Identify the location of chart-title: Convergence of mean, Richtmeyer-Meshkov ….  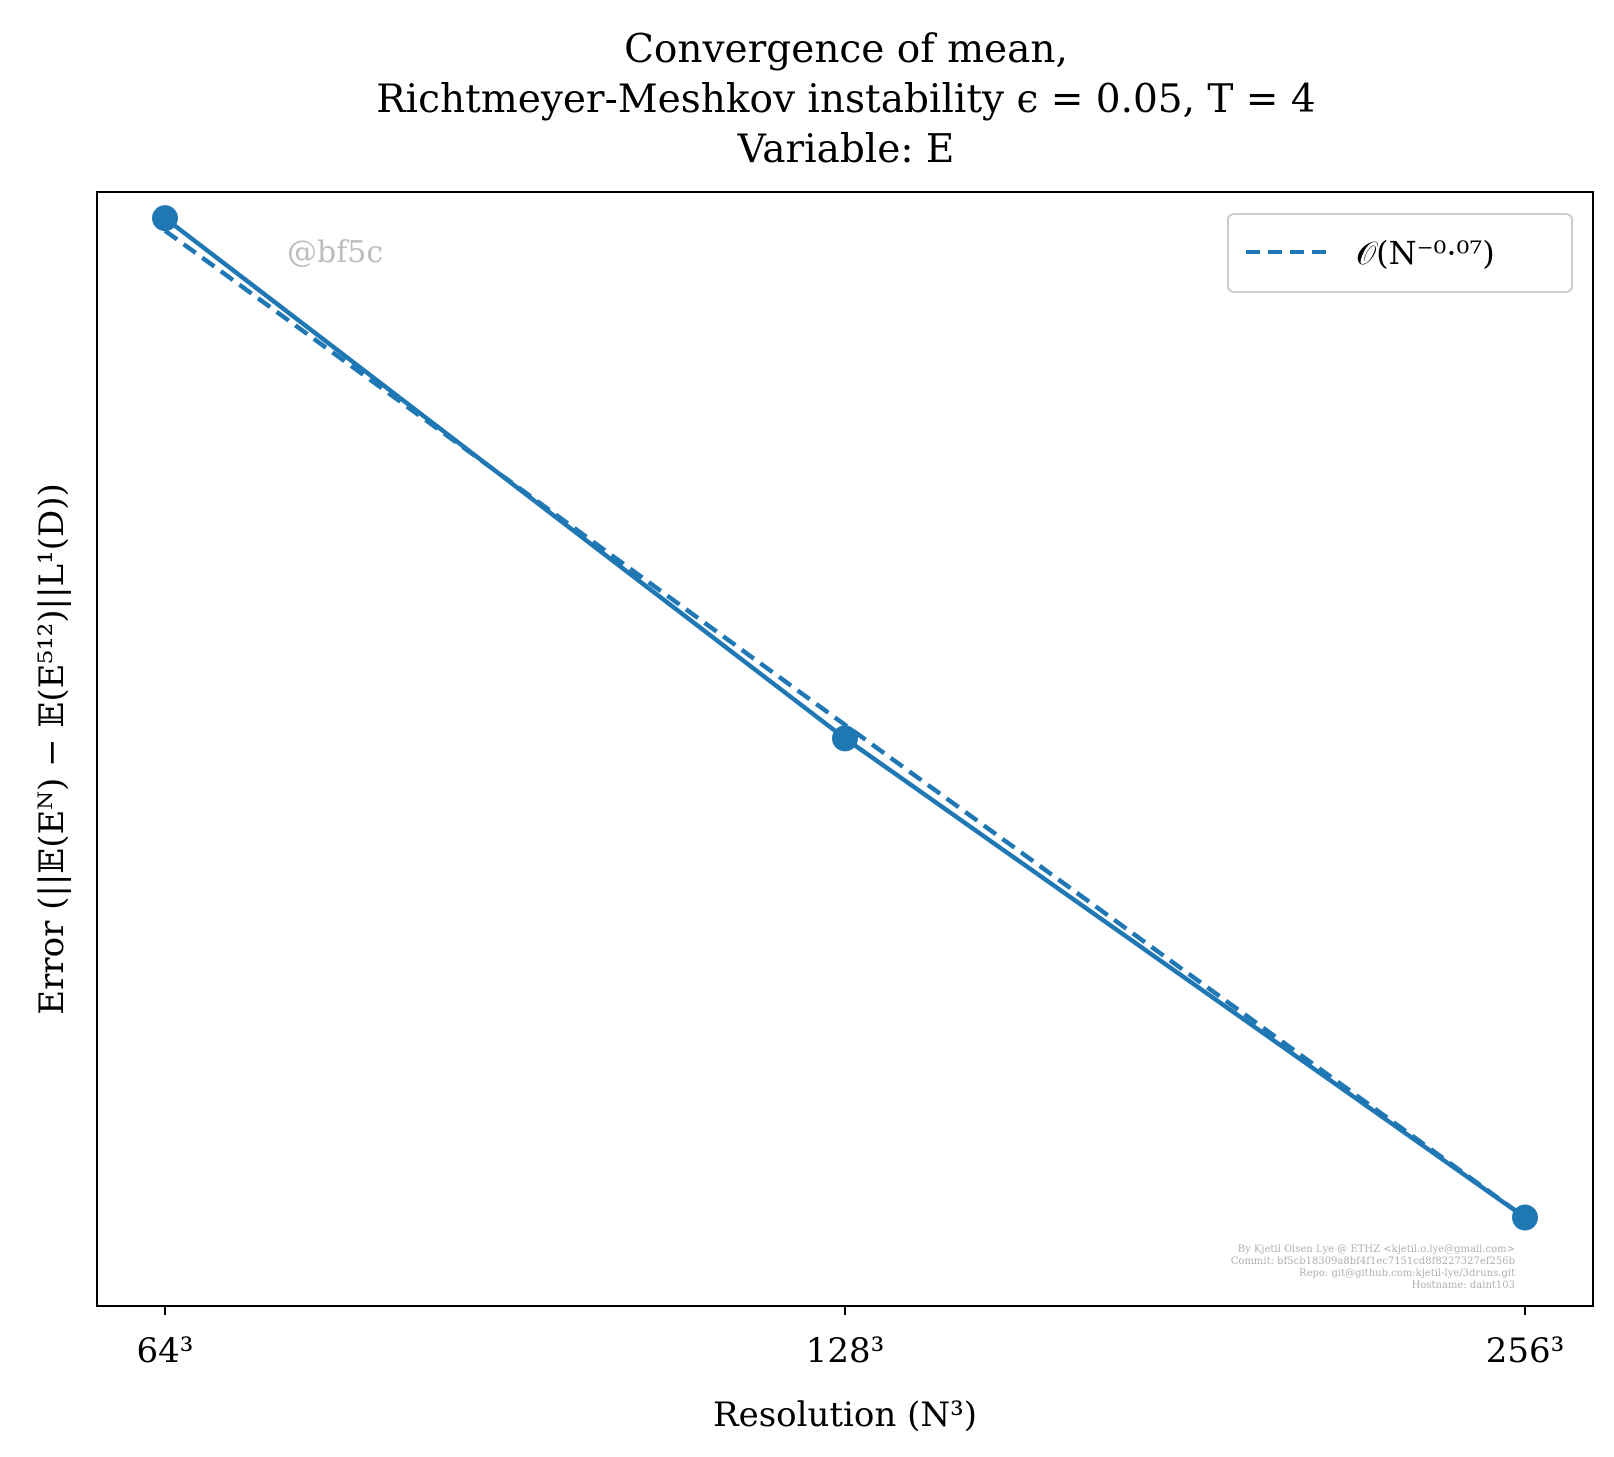
(845, 99).